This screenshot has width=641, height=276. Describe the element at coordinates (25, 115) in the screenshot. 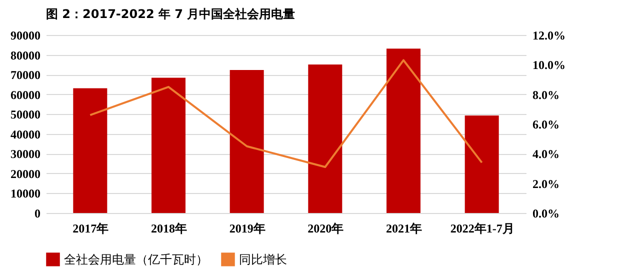

I see `y-tick-label: 50000` at that location.